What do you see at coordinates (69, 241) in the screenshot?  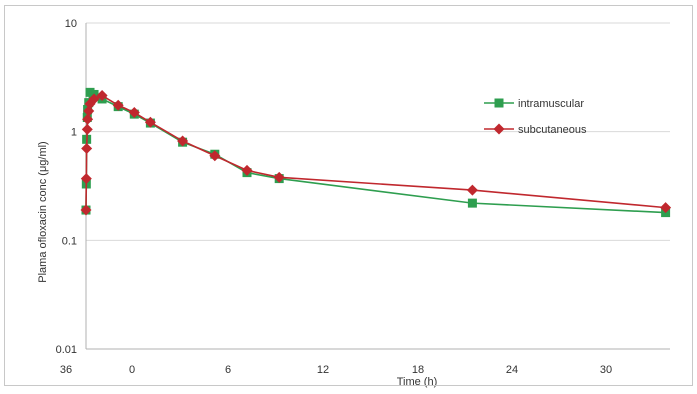 I see `y-tick-label: 0.1` at bounding box center [69, 241].